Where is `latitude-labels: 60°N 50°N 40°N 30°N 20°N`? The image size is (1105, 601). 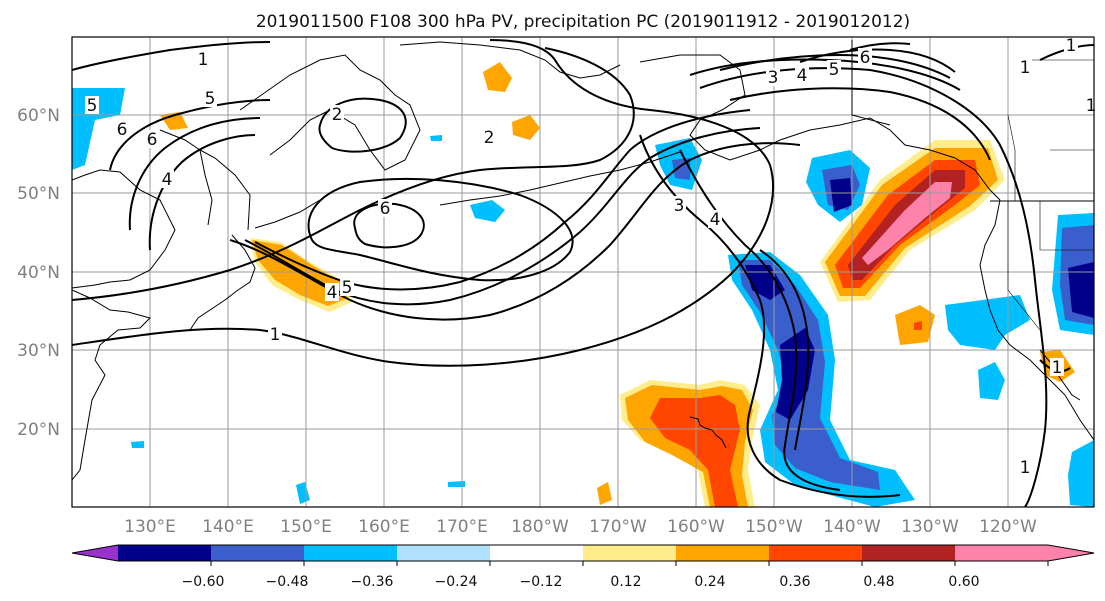 latitude-labels: 60°N 50°N 40°N 30°N 20°N is located at coordinates (38, 273).